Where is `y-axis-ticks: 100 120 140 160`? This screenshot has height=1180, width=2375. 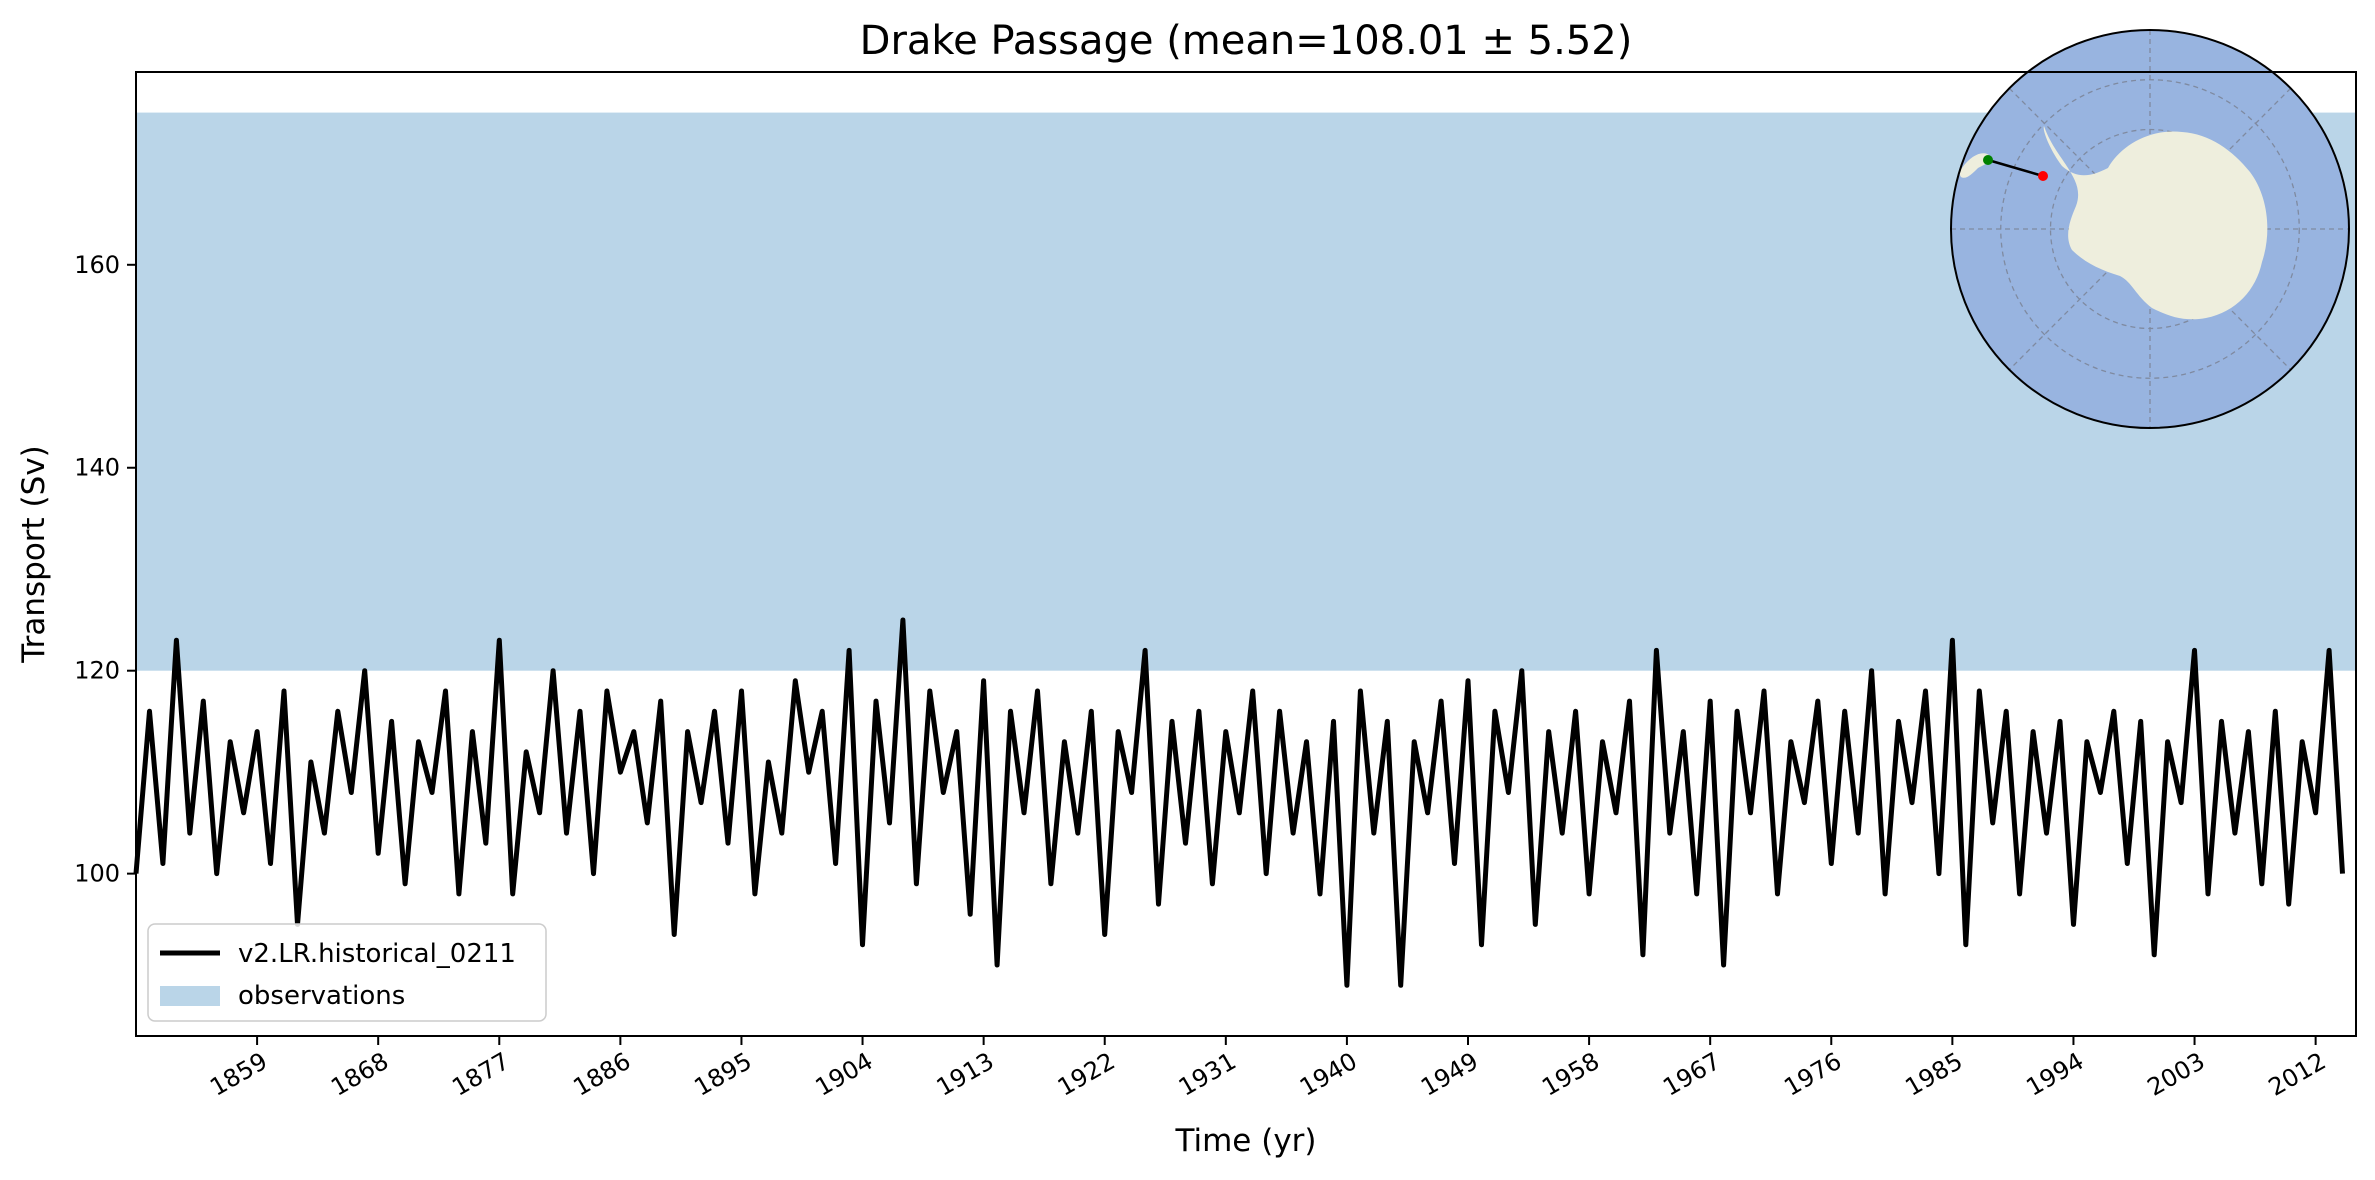
y-axis-ticks: 100 120 140 160 is located at coordinates (105, 569).